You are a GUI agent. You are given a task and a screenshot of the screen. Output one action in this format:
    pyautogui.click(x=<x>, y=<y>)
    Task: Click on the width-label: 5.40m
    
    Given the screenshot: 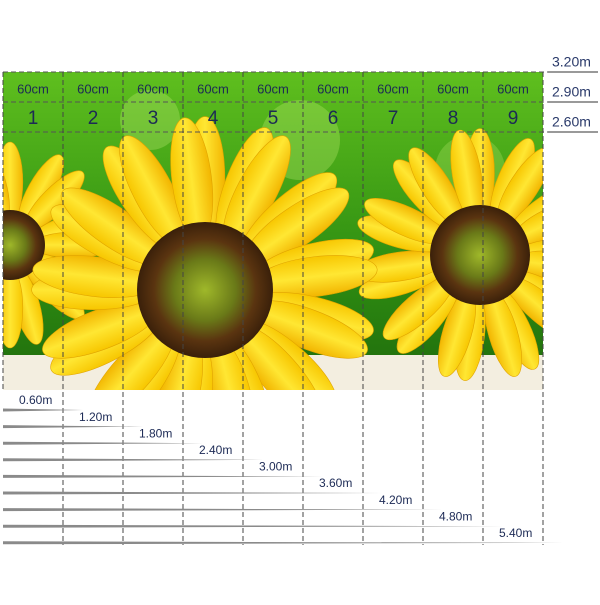 What is the action you would take?
    pyautogui.click(x=515, y=533)
    